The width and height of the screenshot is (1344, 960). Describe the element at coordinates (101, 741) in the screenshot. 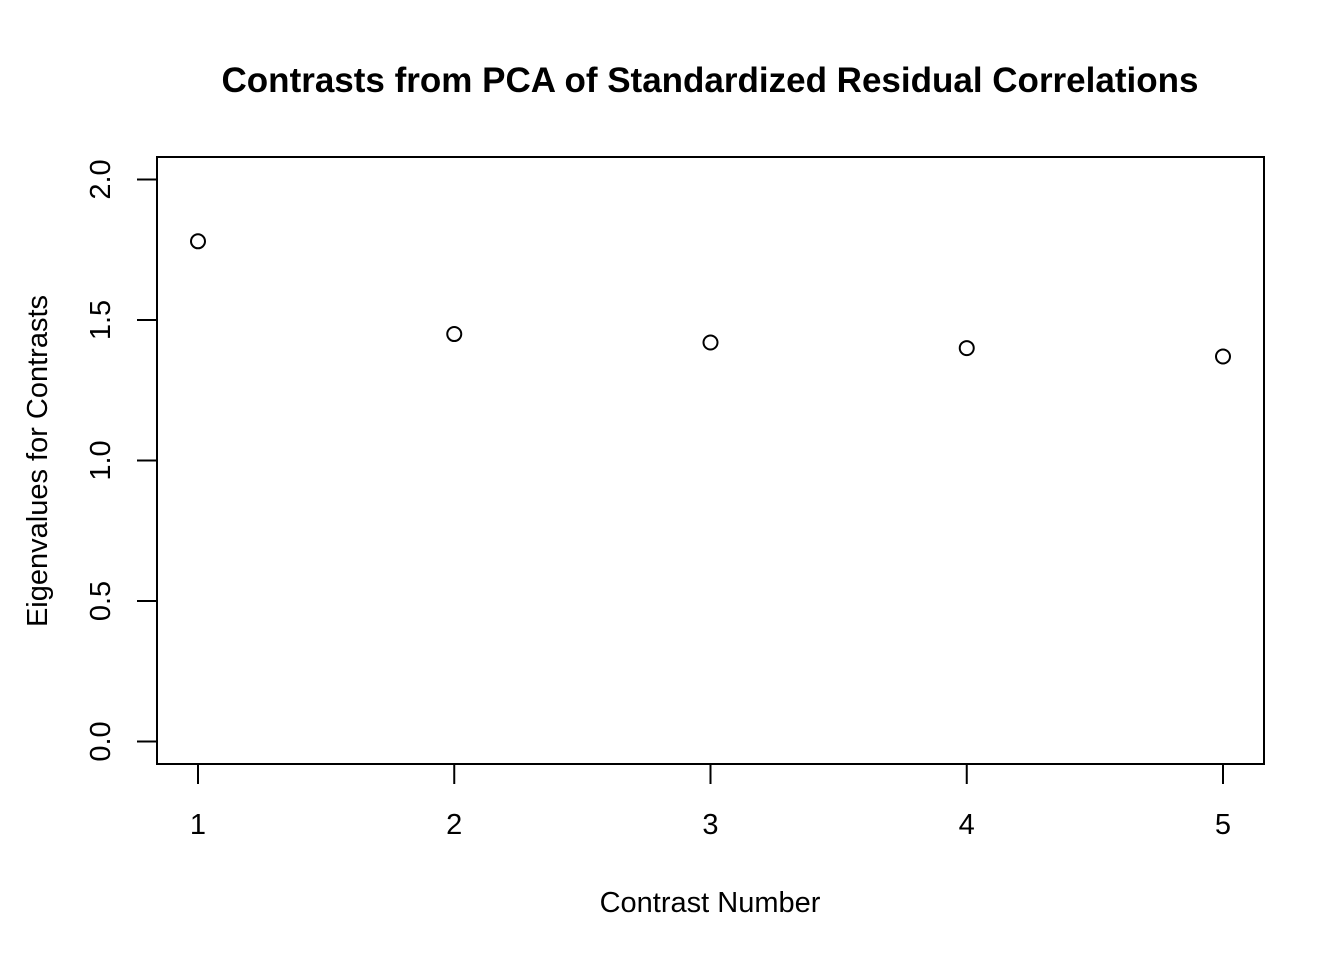

I see `y-tick-label: 0.0` at that location.